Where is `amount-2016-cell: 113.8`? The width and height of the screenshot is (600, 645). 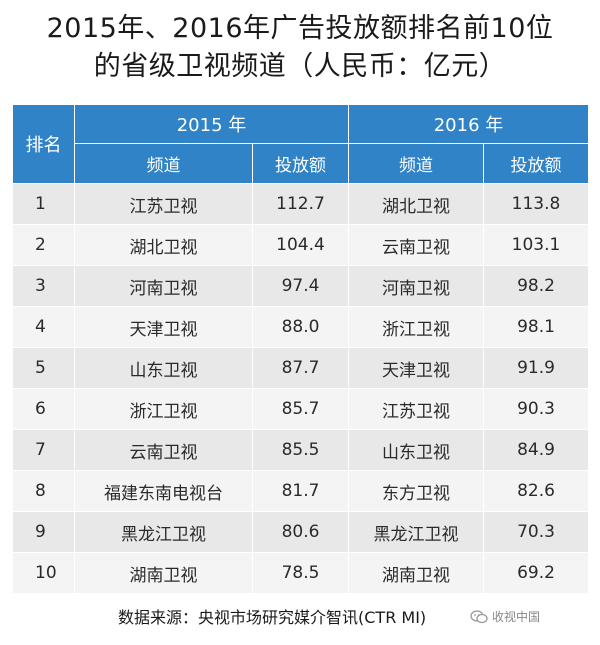 amount-2016-cell: 113.8 is located at coordinates (536, 204).